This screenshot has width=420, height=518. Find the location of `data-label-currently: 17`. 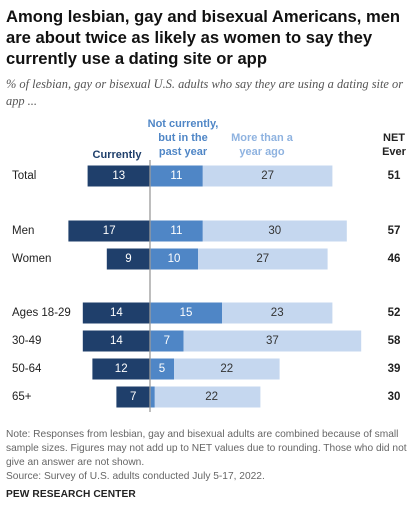

data-label-currently: 17 is located at coordinates (109, 231).